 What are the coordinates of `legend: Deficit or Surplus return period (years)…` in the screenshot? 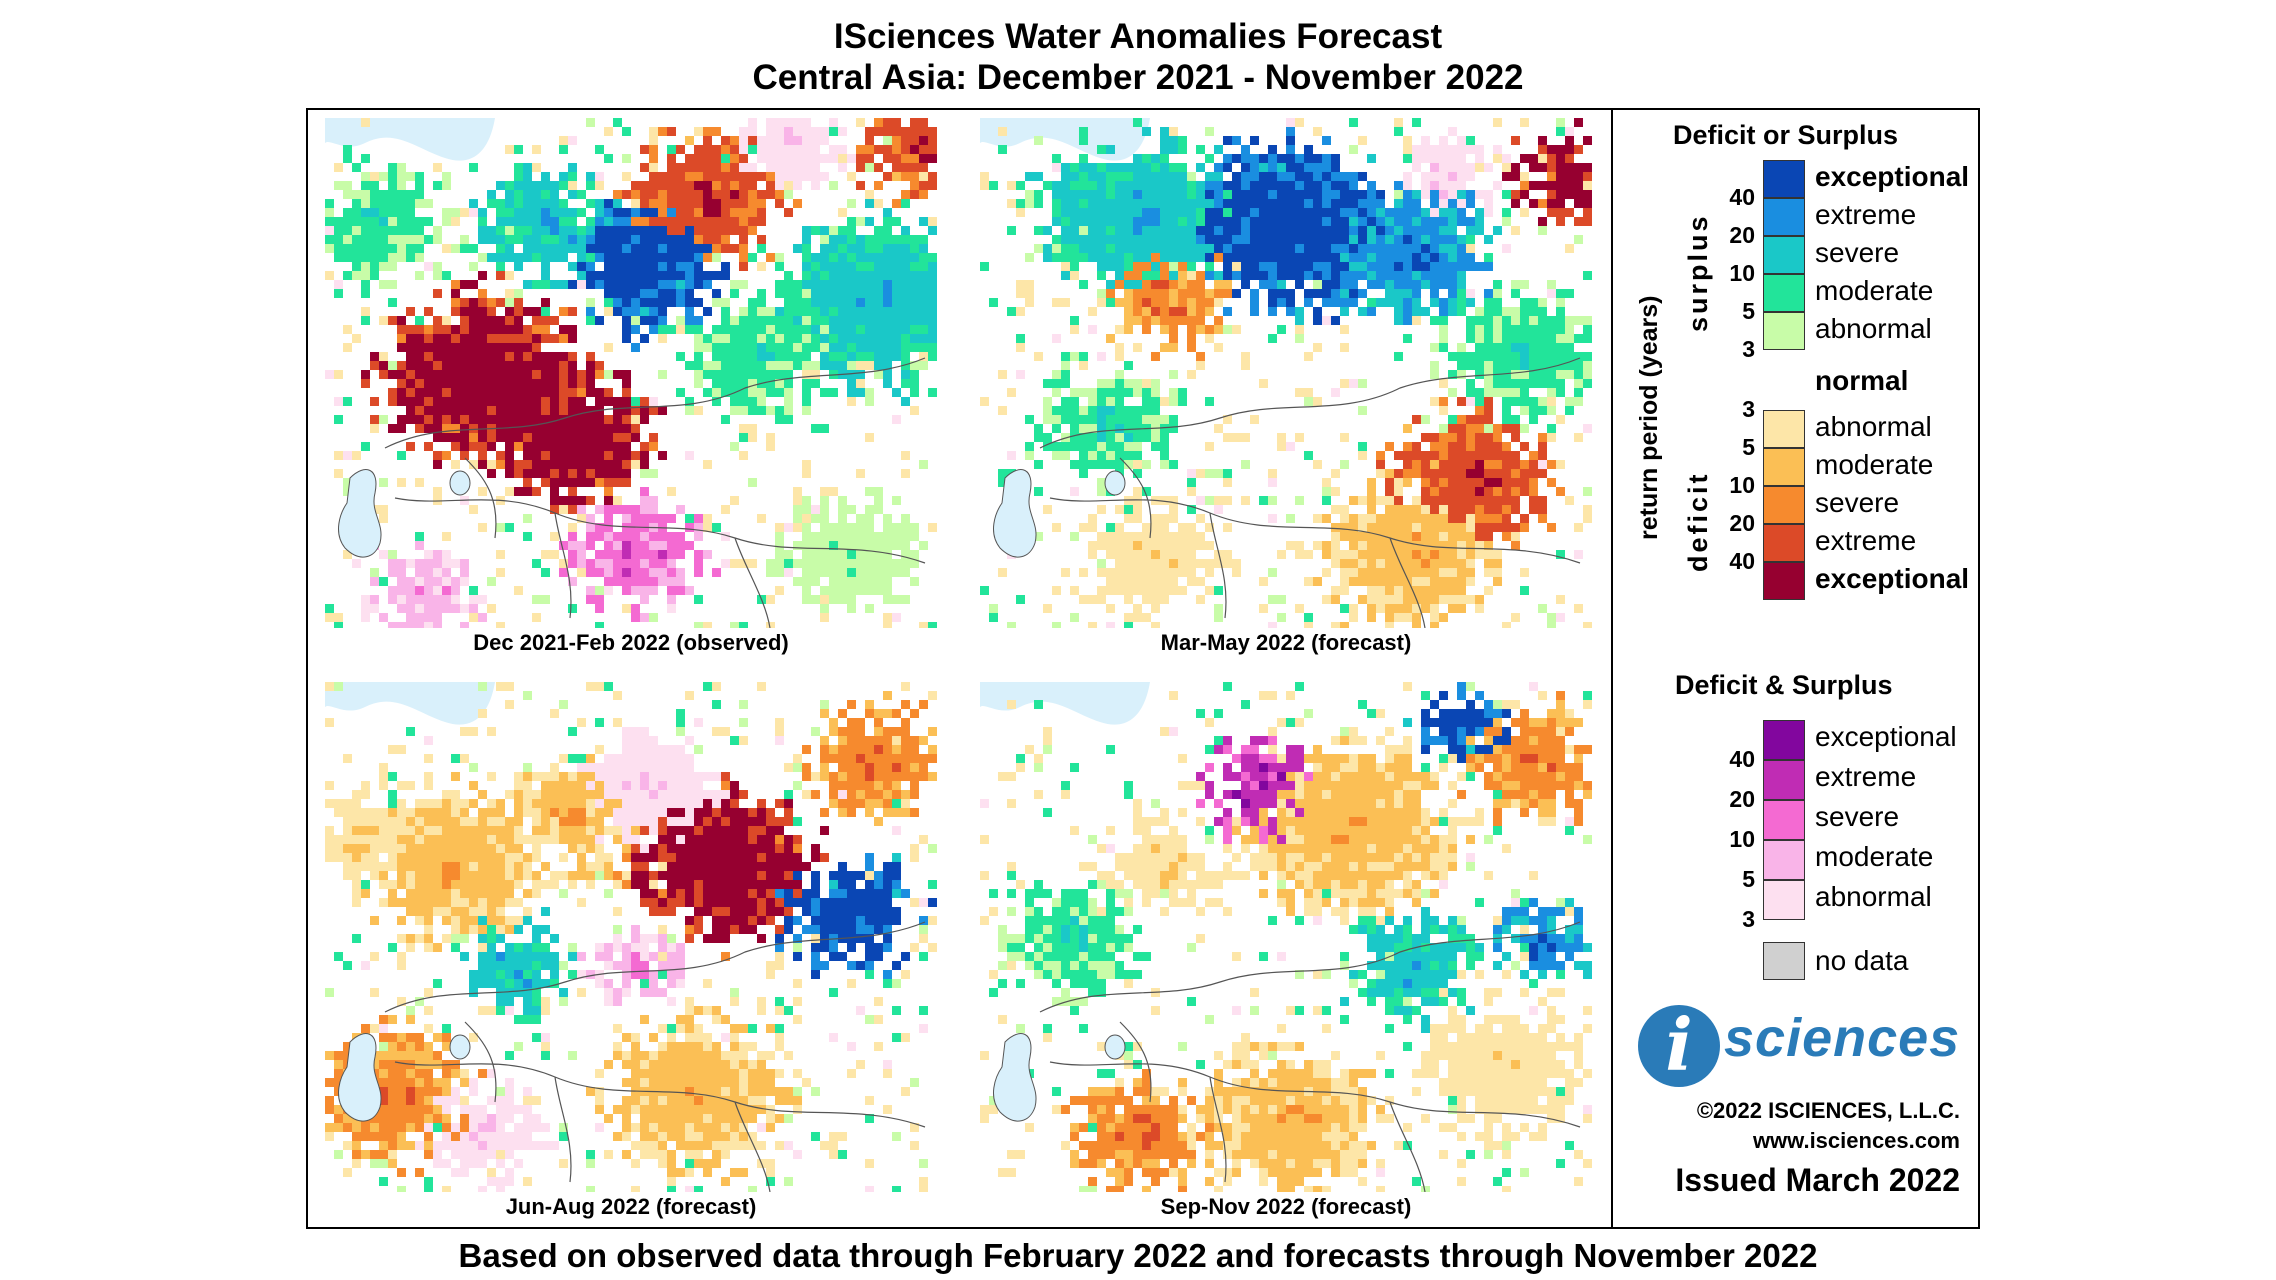 It's located at (1795, 668).